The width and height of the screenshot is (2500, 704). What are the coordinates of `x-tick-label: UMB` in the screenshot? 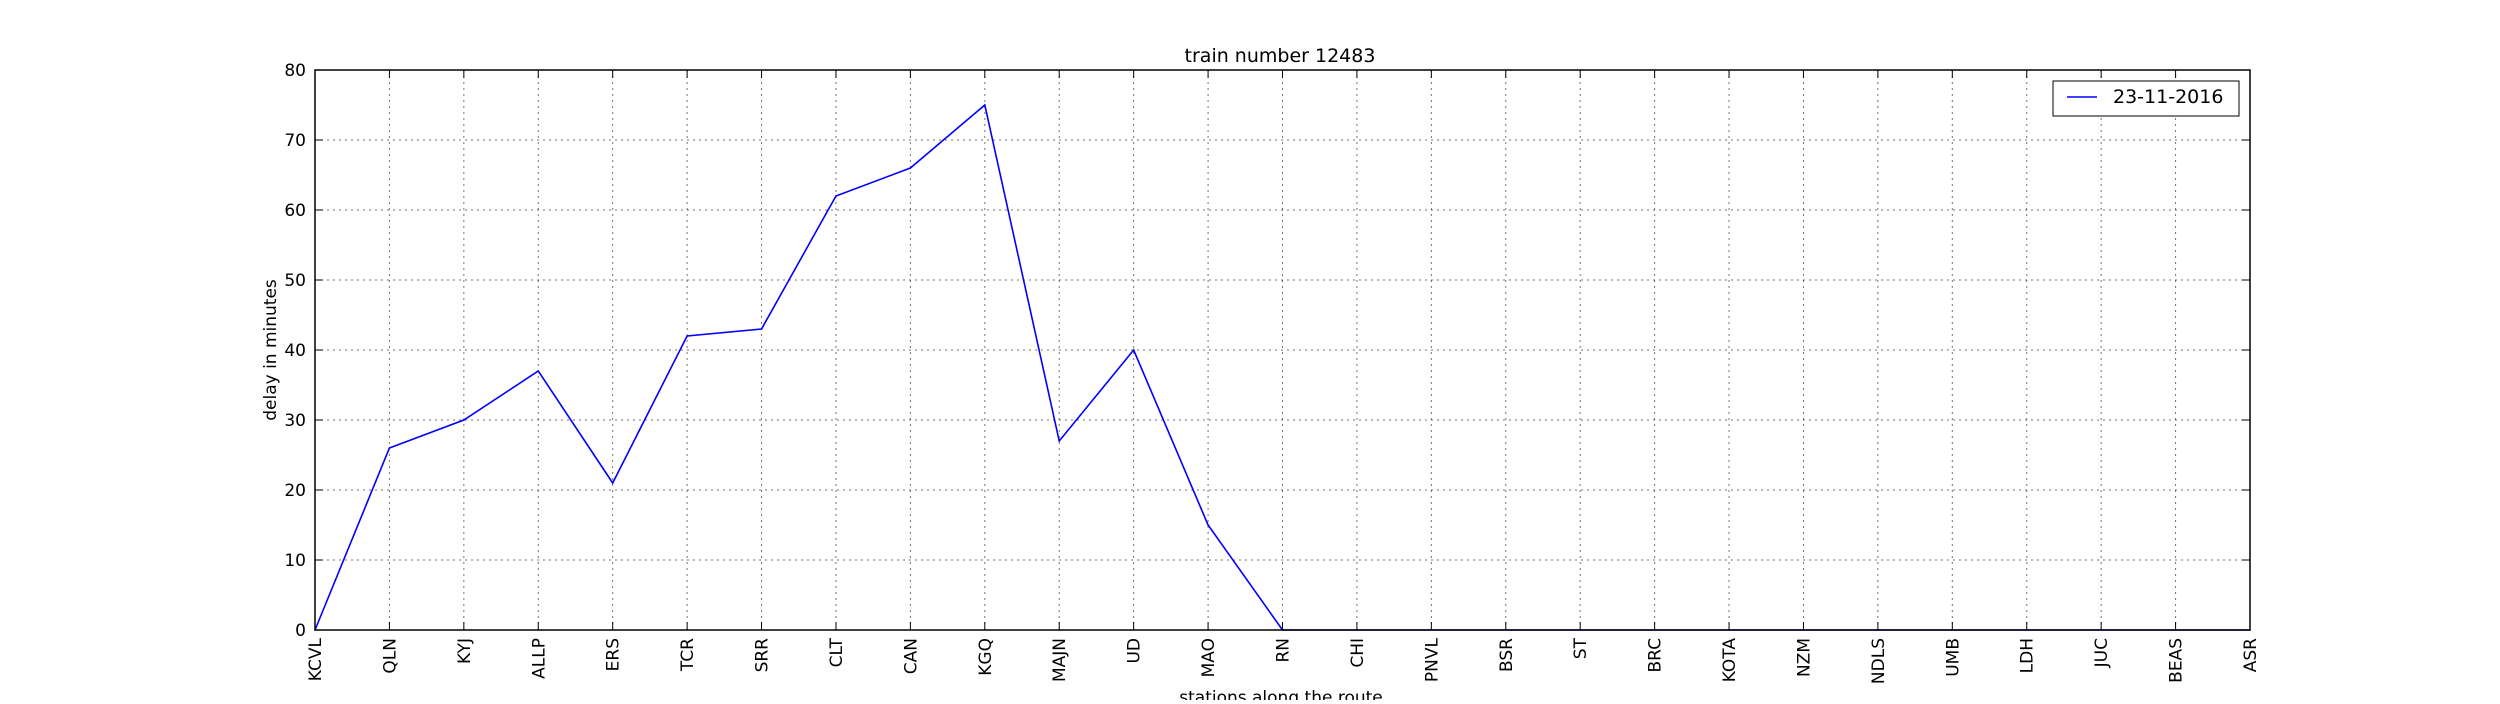 It's located at (1953, 657).